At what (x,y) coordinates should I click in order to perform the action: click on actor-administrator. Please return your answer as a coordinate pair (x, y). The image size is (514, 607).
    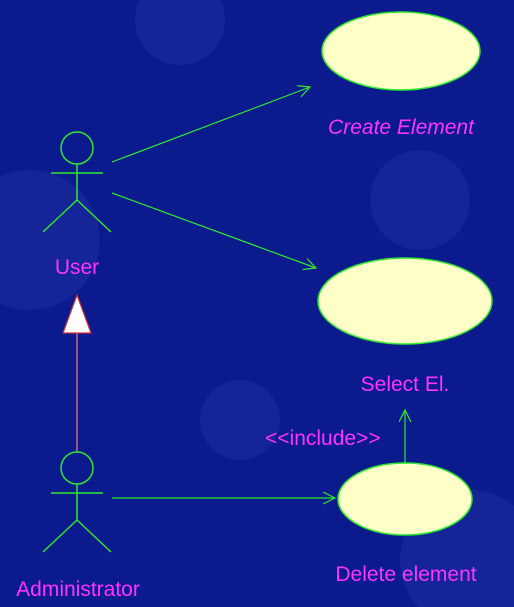
    Looking at the image, I should click on (77, 502).